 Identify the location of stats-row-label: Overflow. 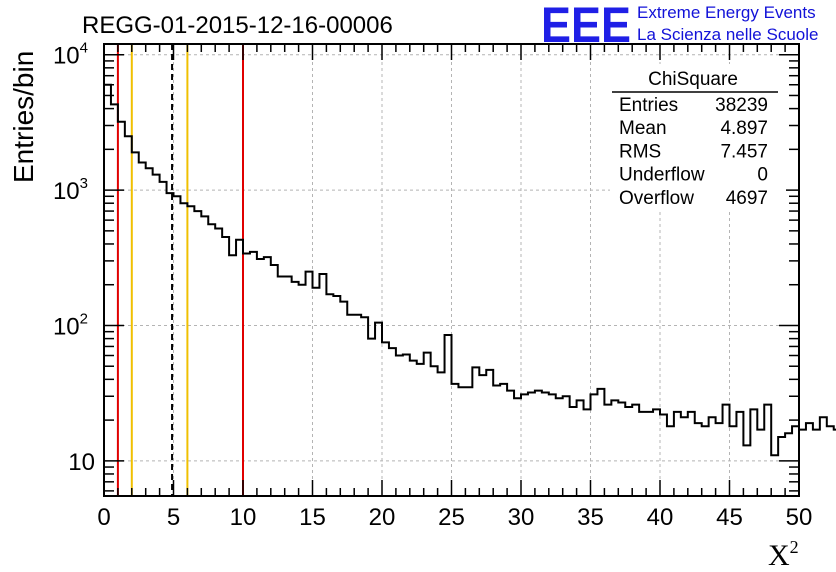
(656, 198).